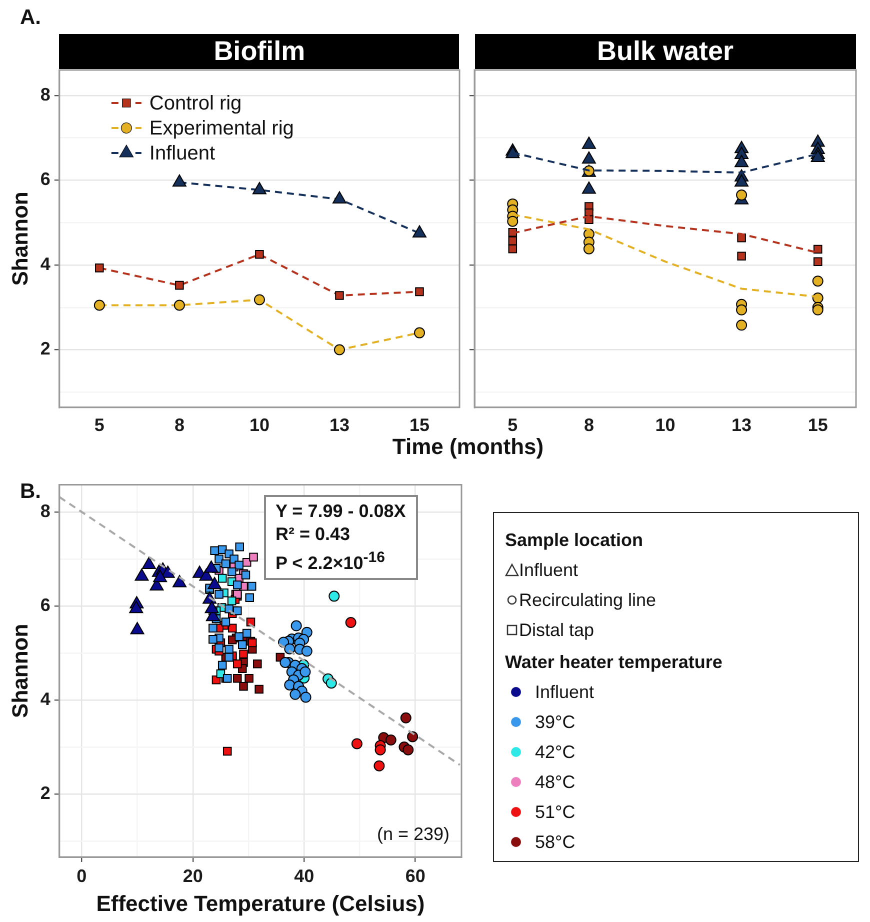 The height and width of the screenshot is (922, 870). Describe the element at coordinates (555, 722) in the screenshot. I see `legend-label: 39°C` at that location.